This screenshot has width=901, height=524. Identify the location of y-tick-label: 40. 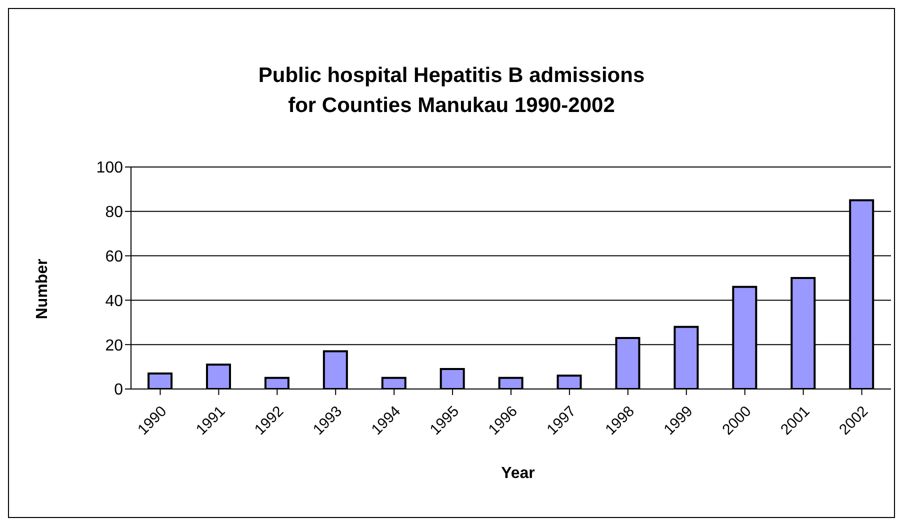
(114, 301).